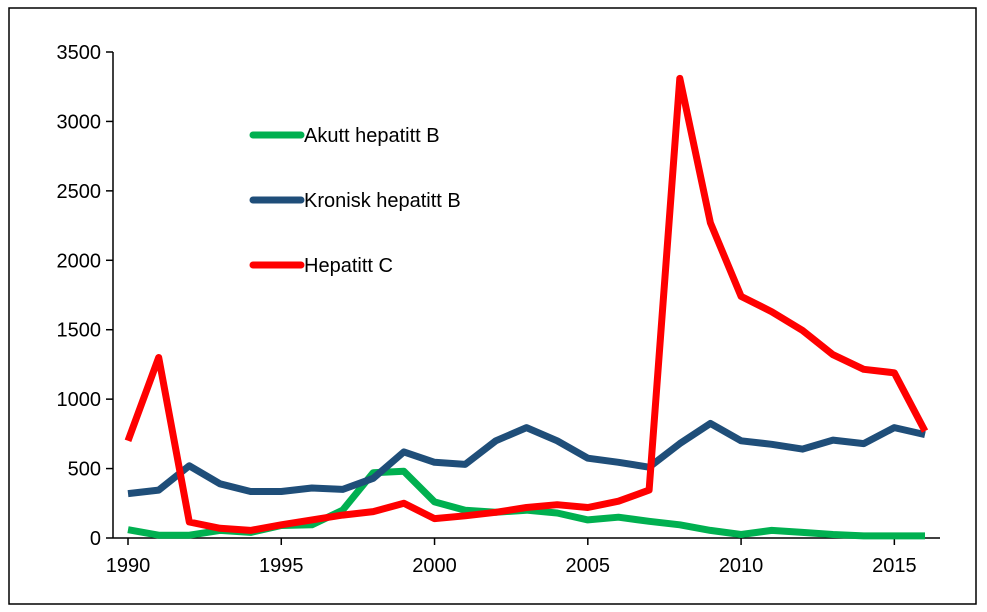 The image size is (987, 612). What do you see at coordinates (348, 266) in the screenshot?
I see `legend-label-hepatitt-c: Hepatitt C` at bounding box center [348, 266].